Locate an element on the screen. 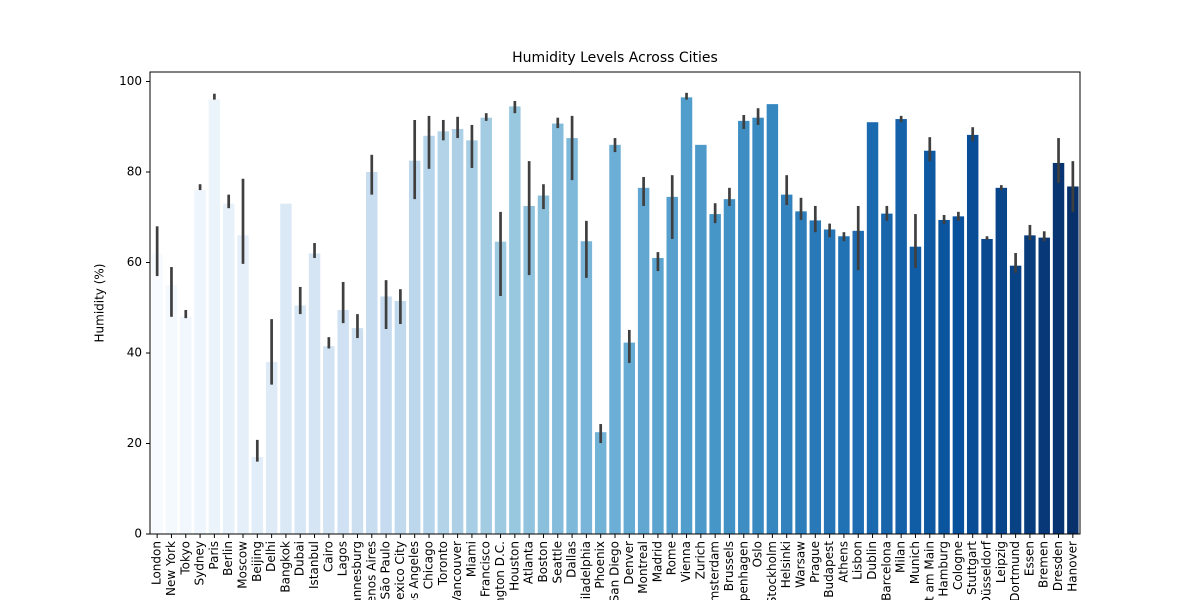  x-tick-label: Toronto is located at coordinates (443, 563).